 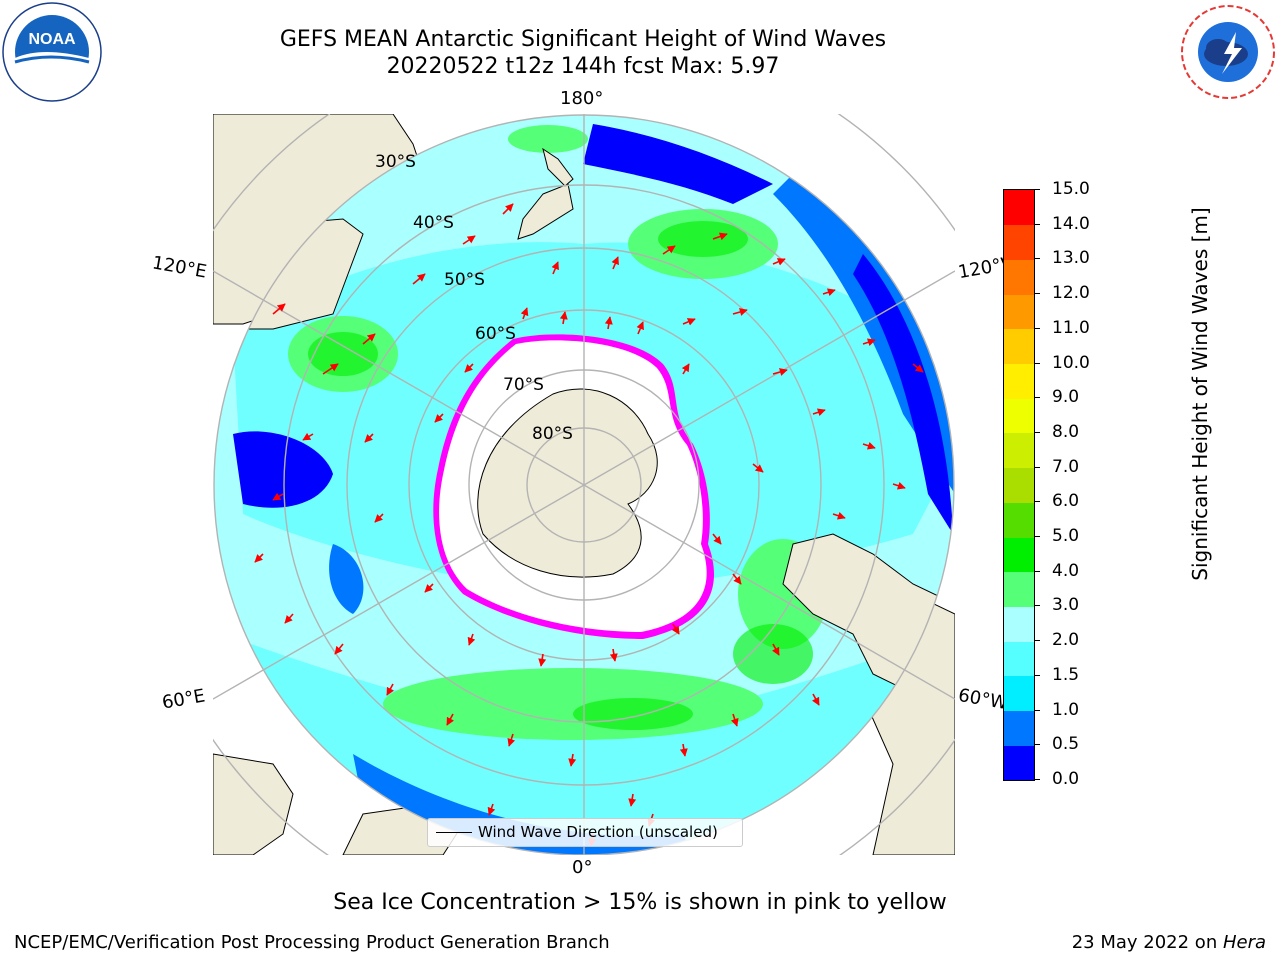 What do you see at coordinates (1066, 570) in the screenshot?
I see `colorbar-tick-label: 4.0` at bounding box center [1066, 570].